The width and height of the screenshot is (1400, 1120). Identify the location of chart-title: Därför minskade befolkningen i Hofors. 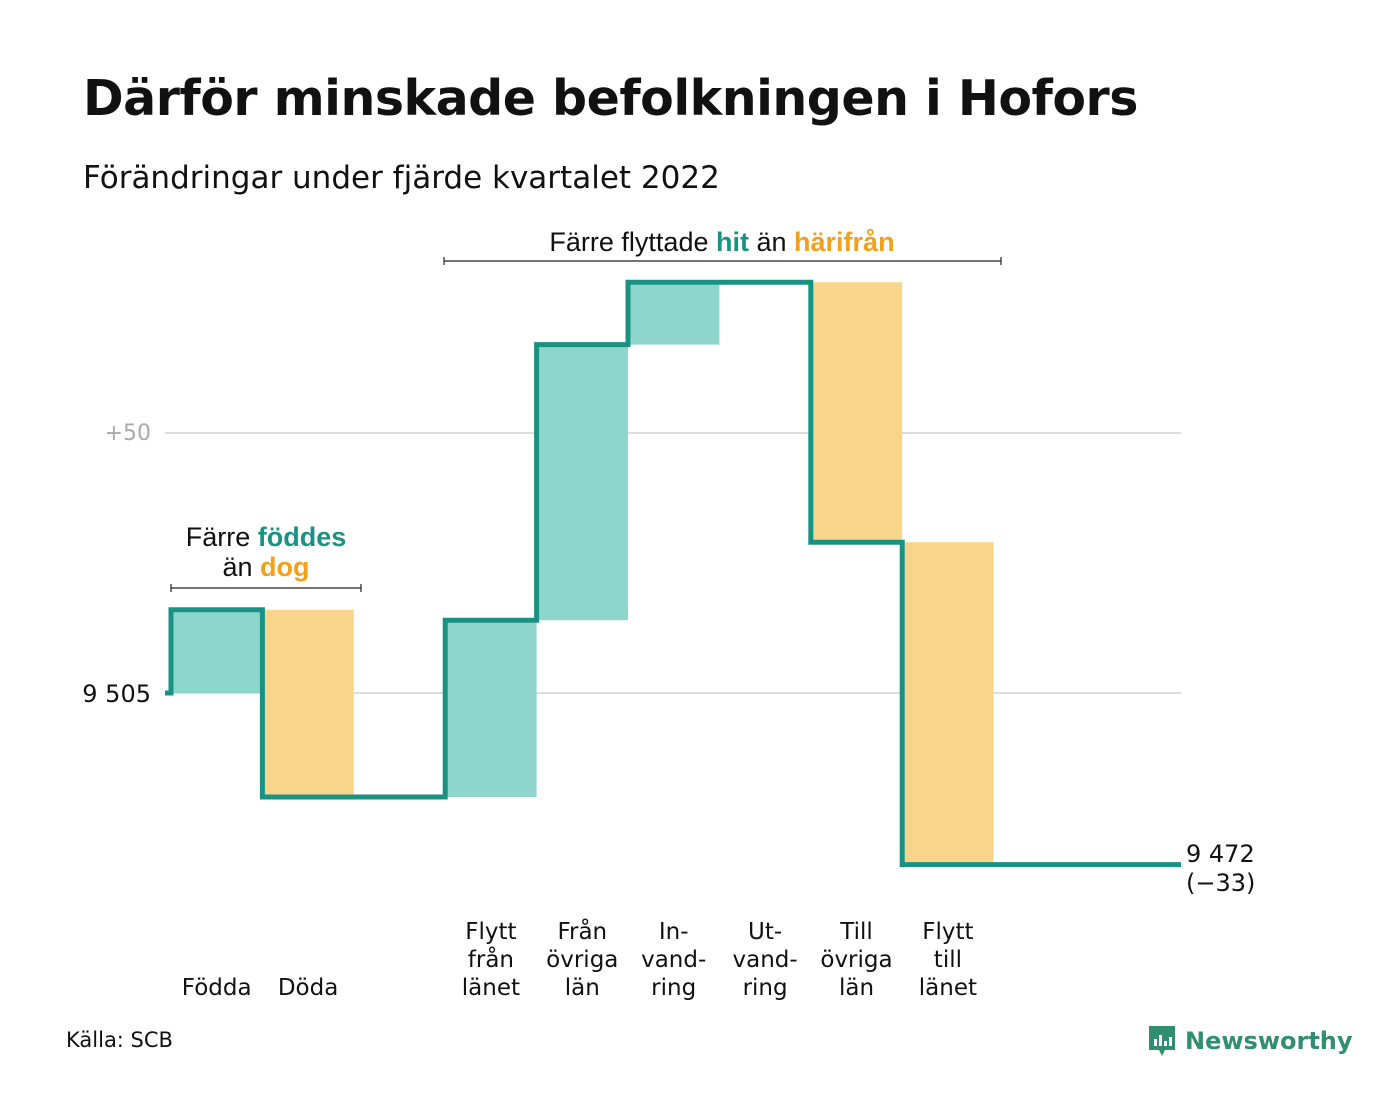
(610, 98).